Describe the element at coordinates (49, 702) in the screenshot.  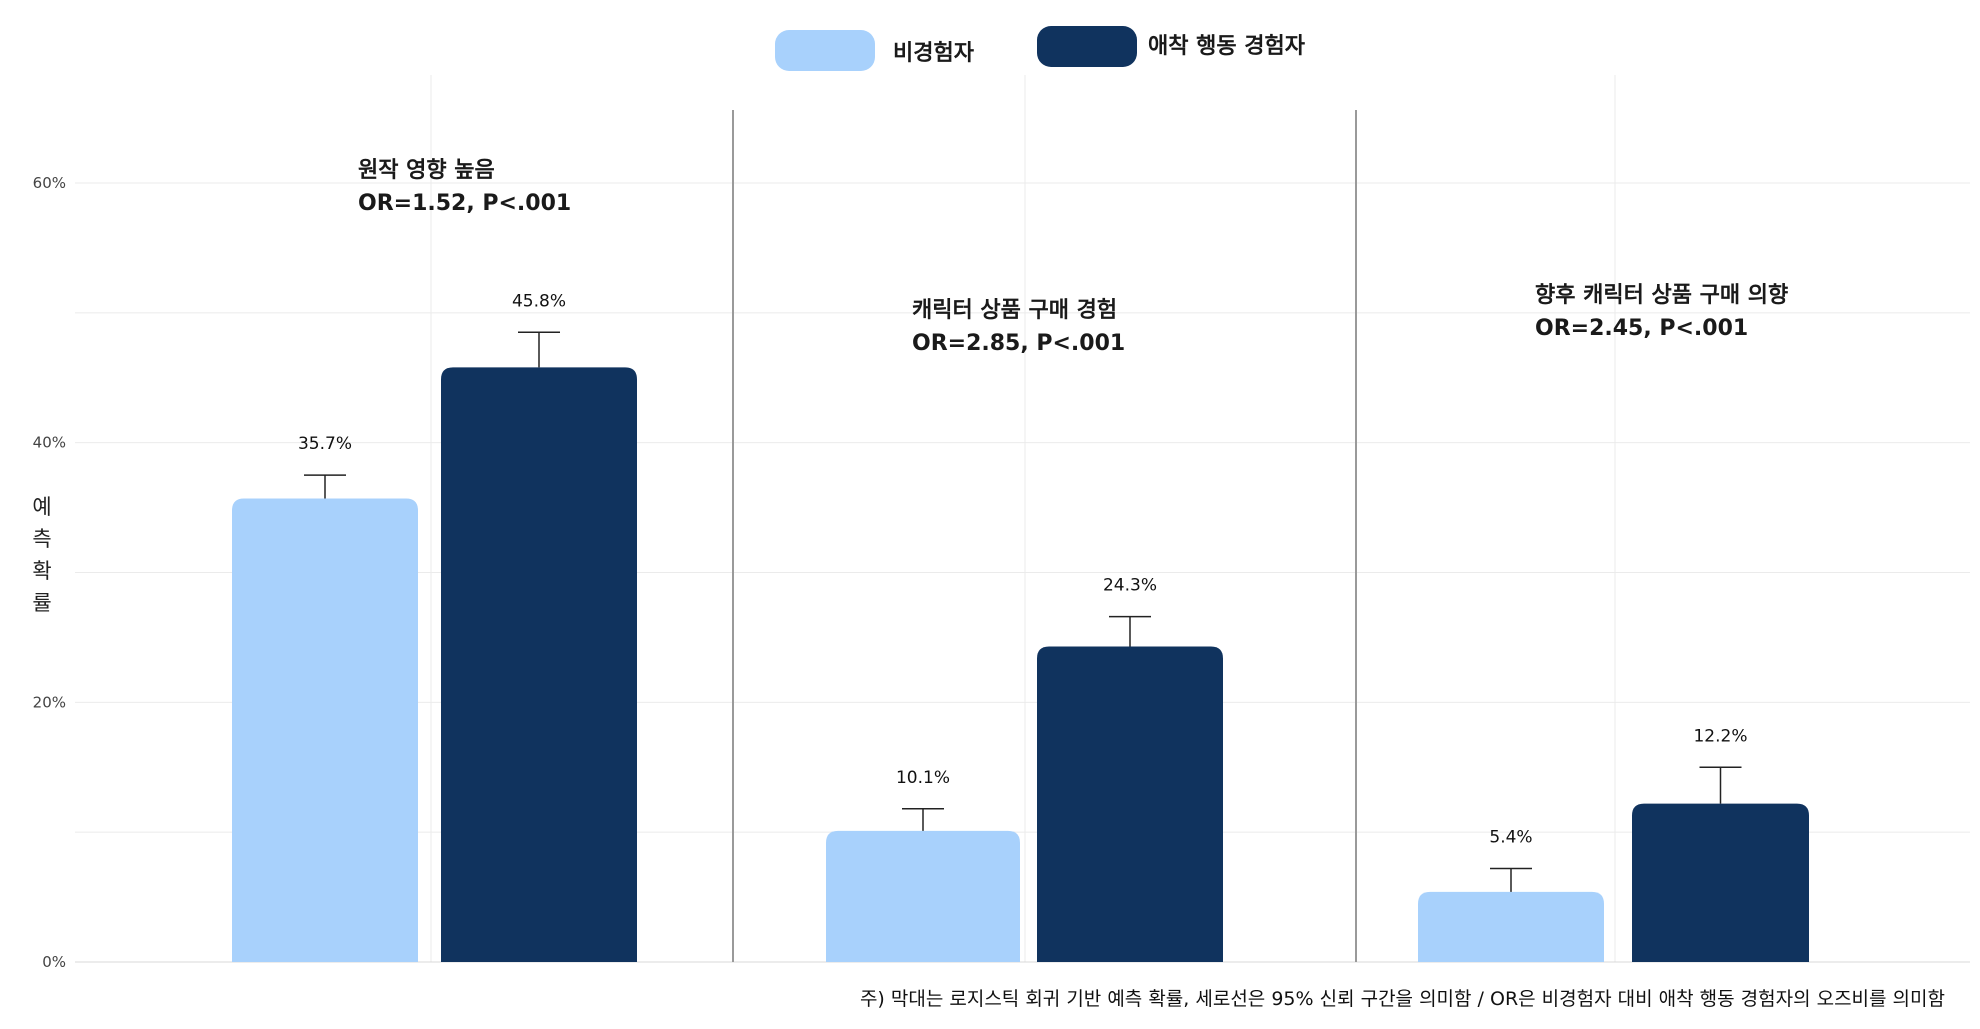
I see `y-tick-label: 20%` at that location.